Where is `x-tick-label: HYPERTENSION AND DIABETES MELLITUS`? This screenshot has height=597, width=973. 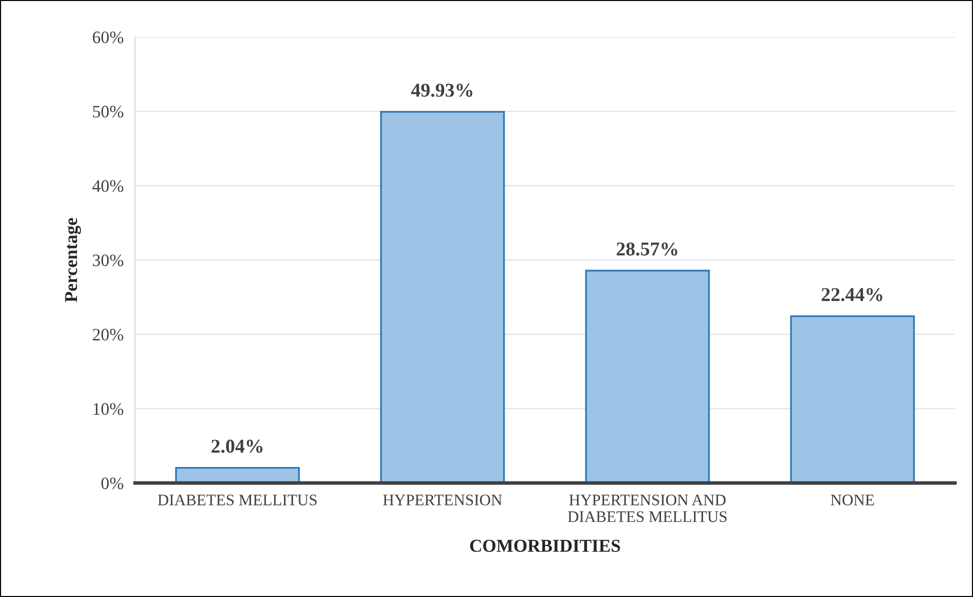
x-tick-label: HYPERTENSION AND DIABETES MELLITUS is located at coordinates (647, 508).